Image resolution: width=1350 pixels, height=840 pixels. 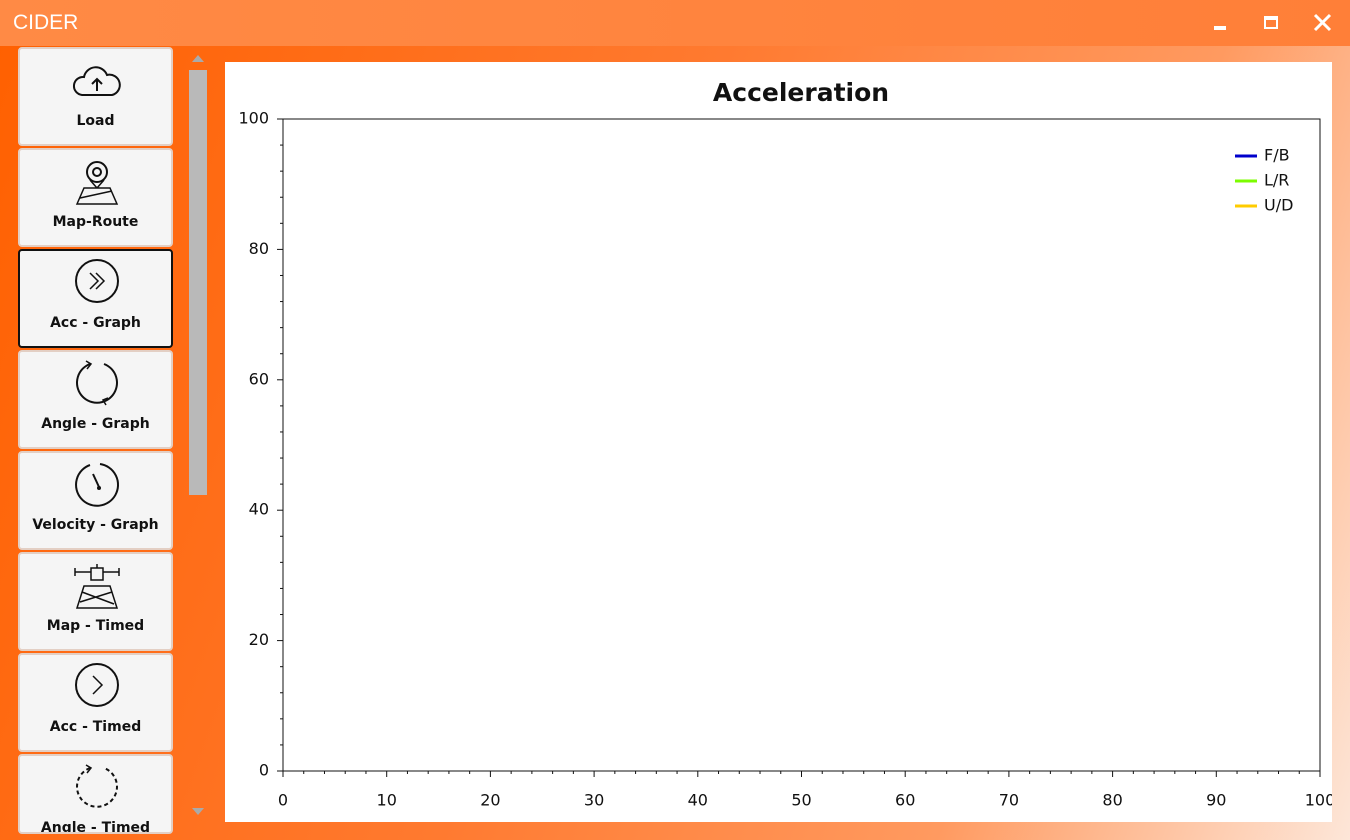 What do you see at coordinates (1323, 23) in the screenshot?
I see `close-button` at bounding box center [1323, 23].